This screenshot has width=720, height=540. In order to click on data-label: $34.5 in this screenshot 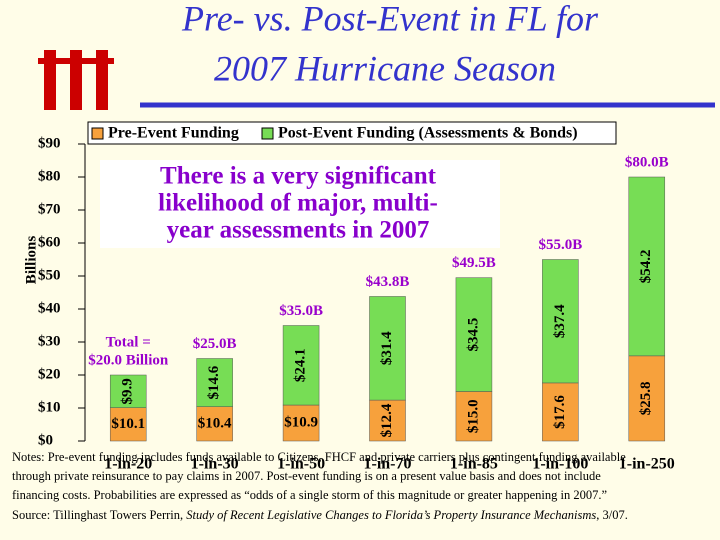, I will do `click(473, 335)`.